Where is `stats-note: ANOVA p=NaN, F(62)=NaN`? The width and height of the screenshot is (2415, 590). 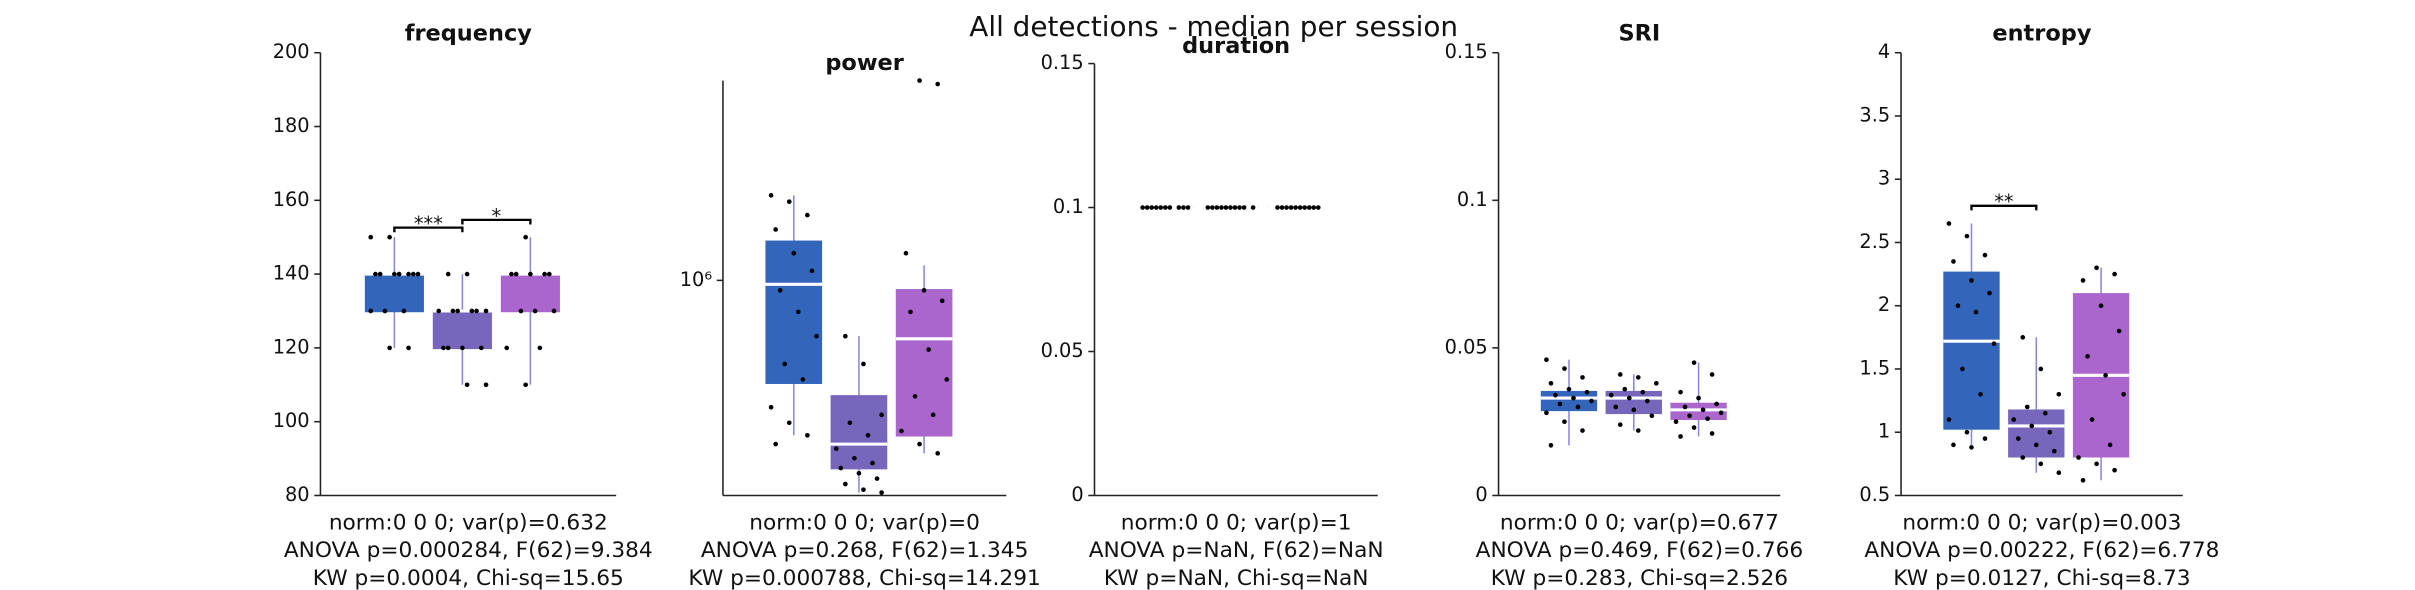 stats-note: ANOVA p=NaN, F(62)=NaN is located at coordinates (1236, 550).